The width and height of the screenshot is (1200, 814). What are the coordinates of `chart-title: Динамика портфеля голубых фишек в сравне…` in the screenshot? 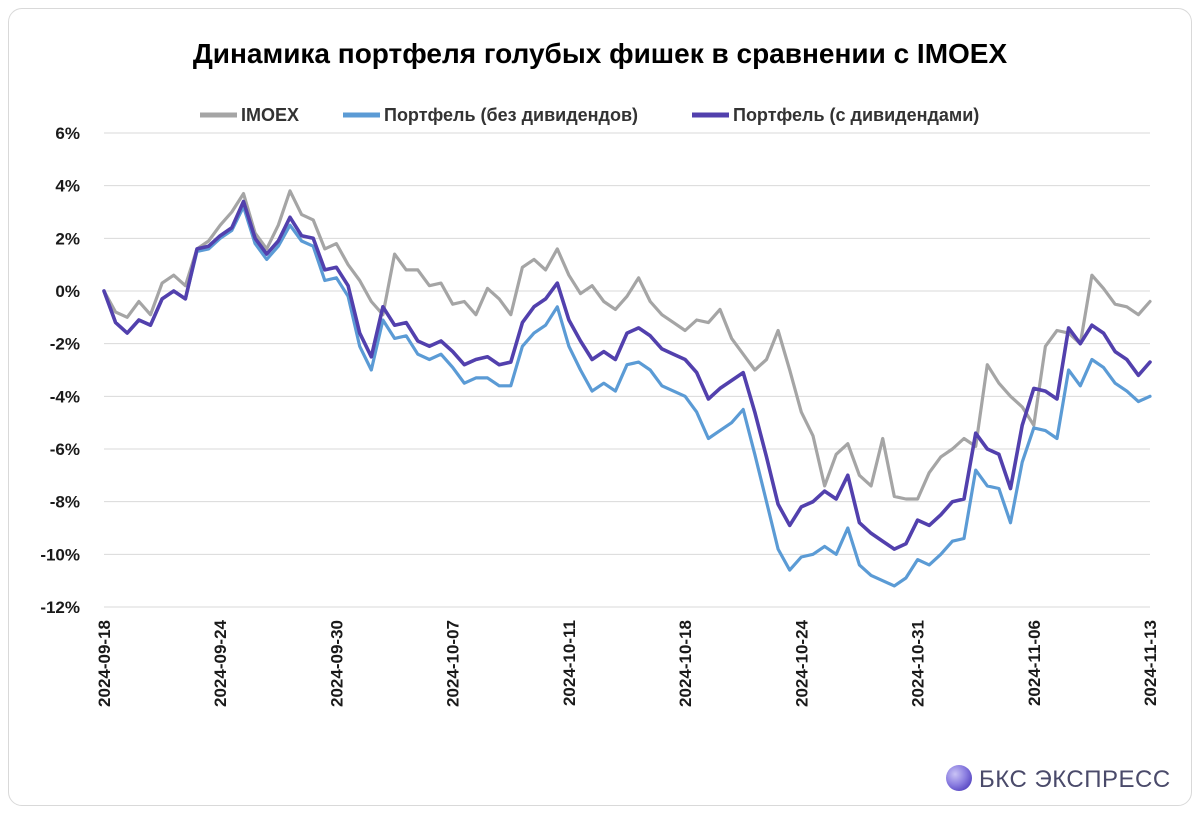 It's located at (600, 53).